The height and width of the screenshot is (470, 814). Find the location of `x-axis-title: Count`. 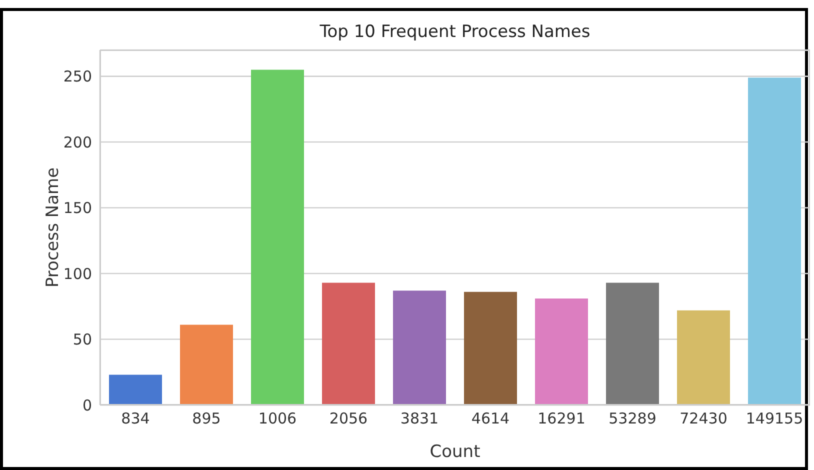

x-axis-title: Count is located at coordinates (455, 452).